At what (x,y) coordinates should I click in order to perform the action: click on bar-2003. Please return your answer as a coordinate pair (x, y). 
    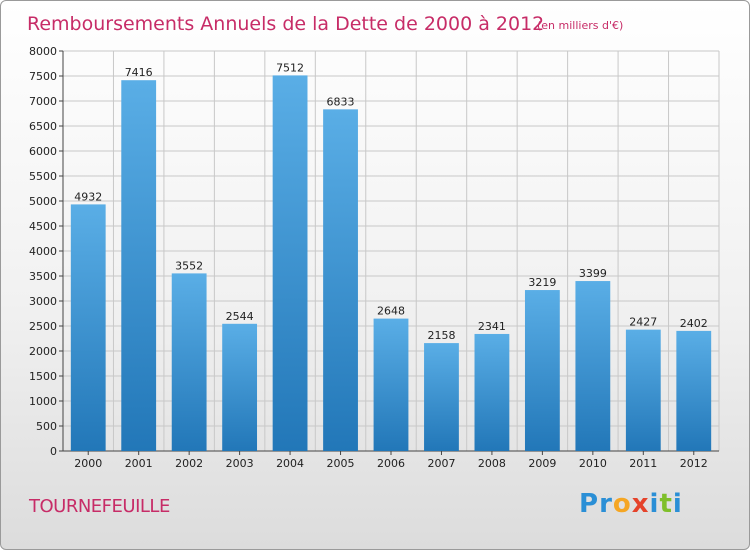
    Looking at the image, I should click on (240, 387).